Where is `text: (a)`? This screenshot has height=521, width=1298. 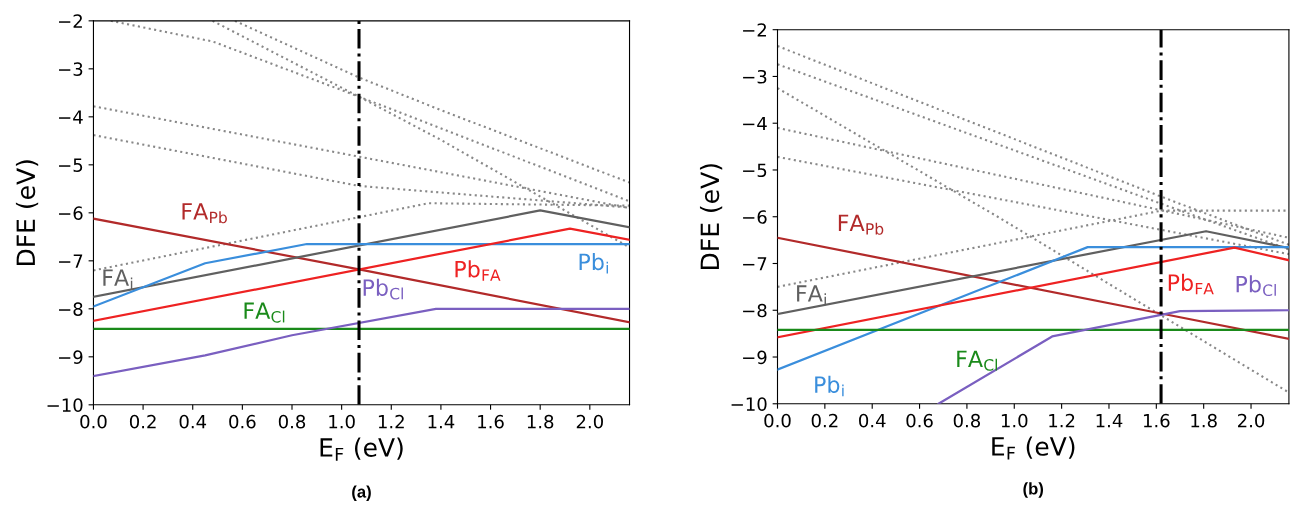 text: (a) is located at coordinates (361, 493).